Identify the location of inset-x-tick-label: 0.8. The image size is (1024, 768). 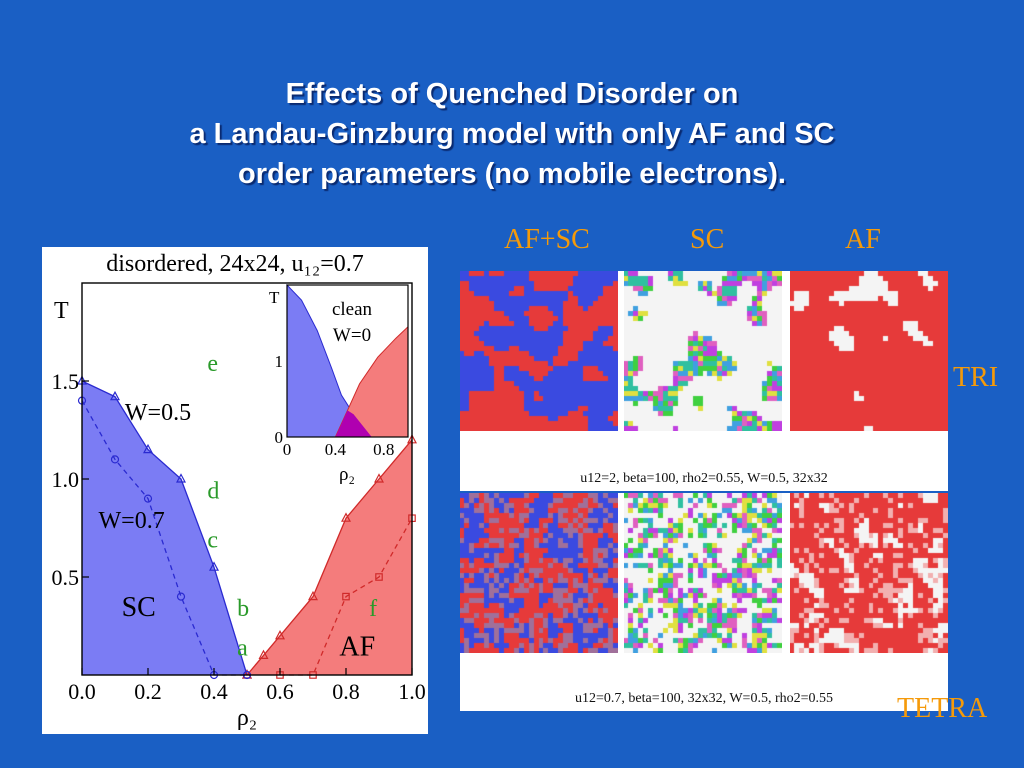
(383, 449).